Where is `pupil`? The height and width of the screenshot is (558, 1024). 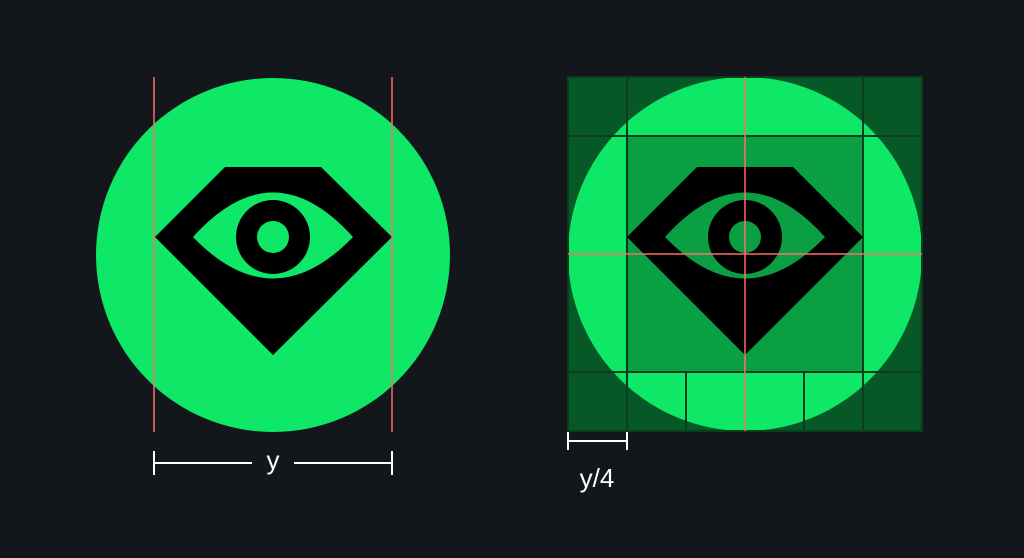
pupil is located at coordinates (273, 237).